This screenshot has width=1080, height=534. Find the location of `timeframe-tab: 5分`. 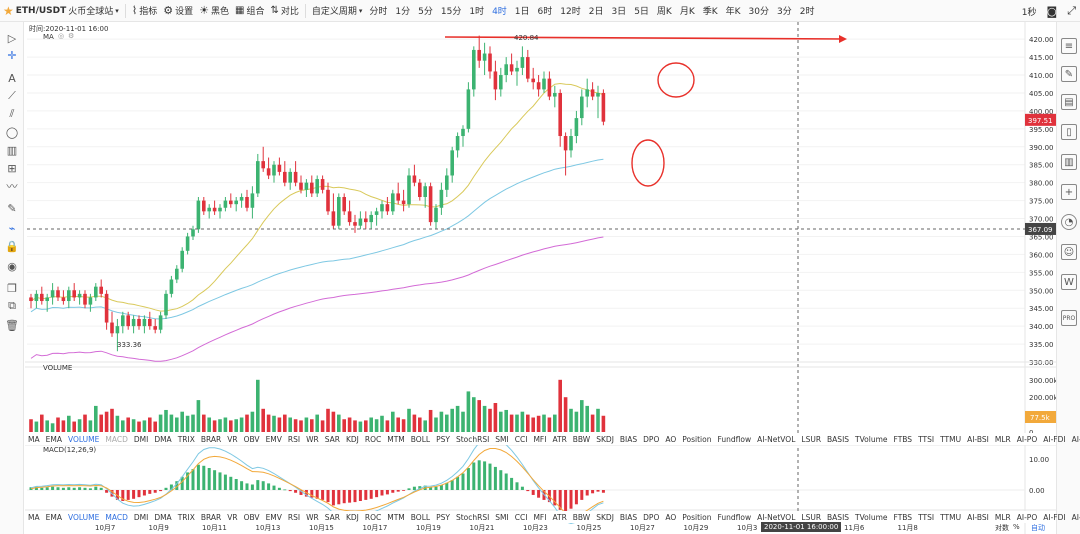

timeframe-tab: 5分 is located at coordinates (425, 12).